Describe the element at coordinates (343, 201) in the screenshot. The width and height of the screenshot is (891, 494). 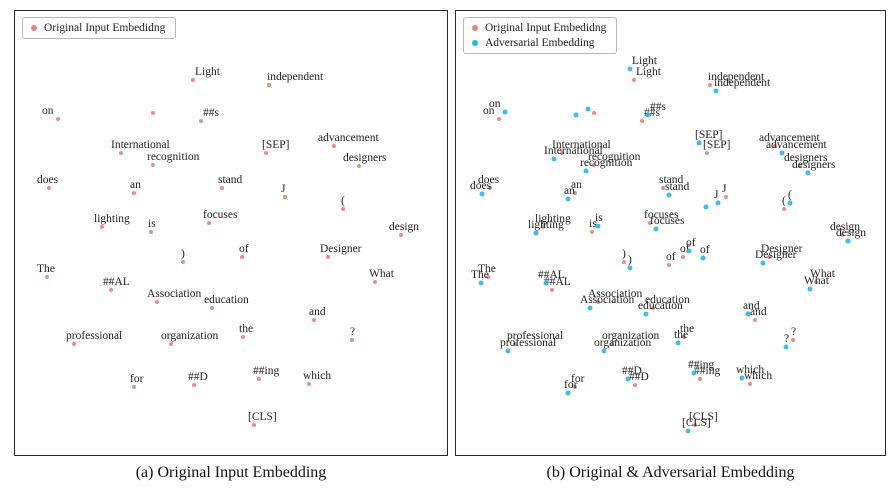
I see `point-label: (` at that location.